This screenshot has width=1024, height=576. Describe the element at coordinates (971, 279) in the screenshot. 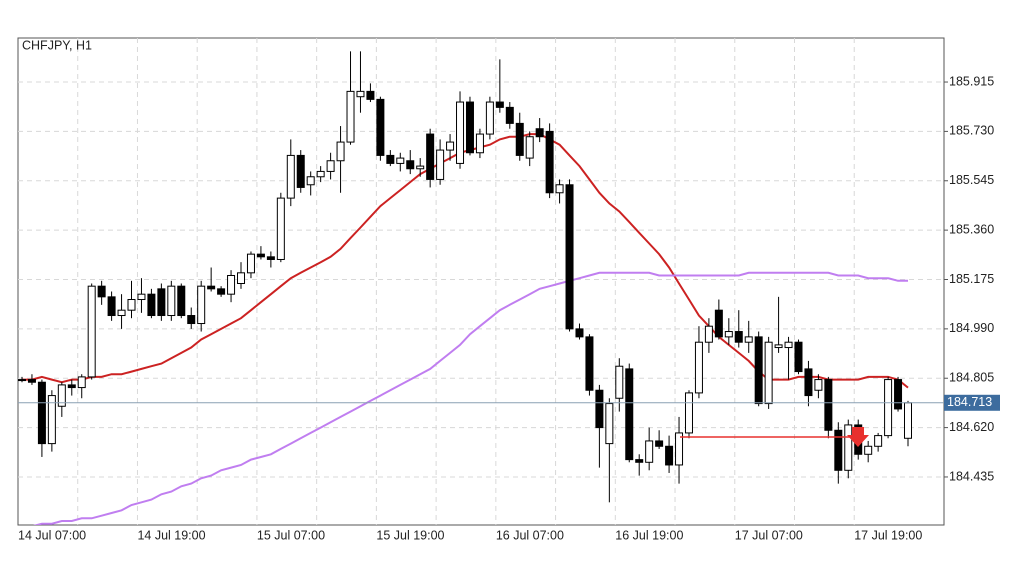

I see `y-tick-label: 185.175` at that location.